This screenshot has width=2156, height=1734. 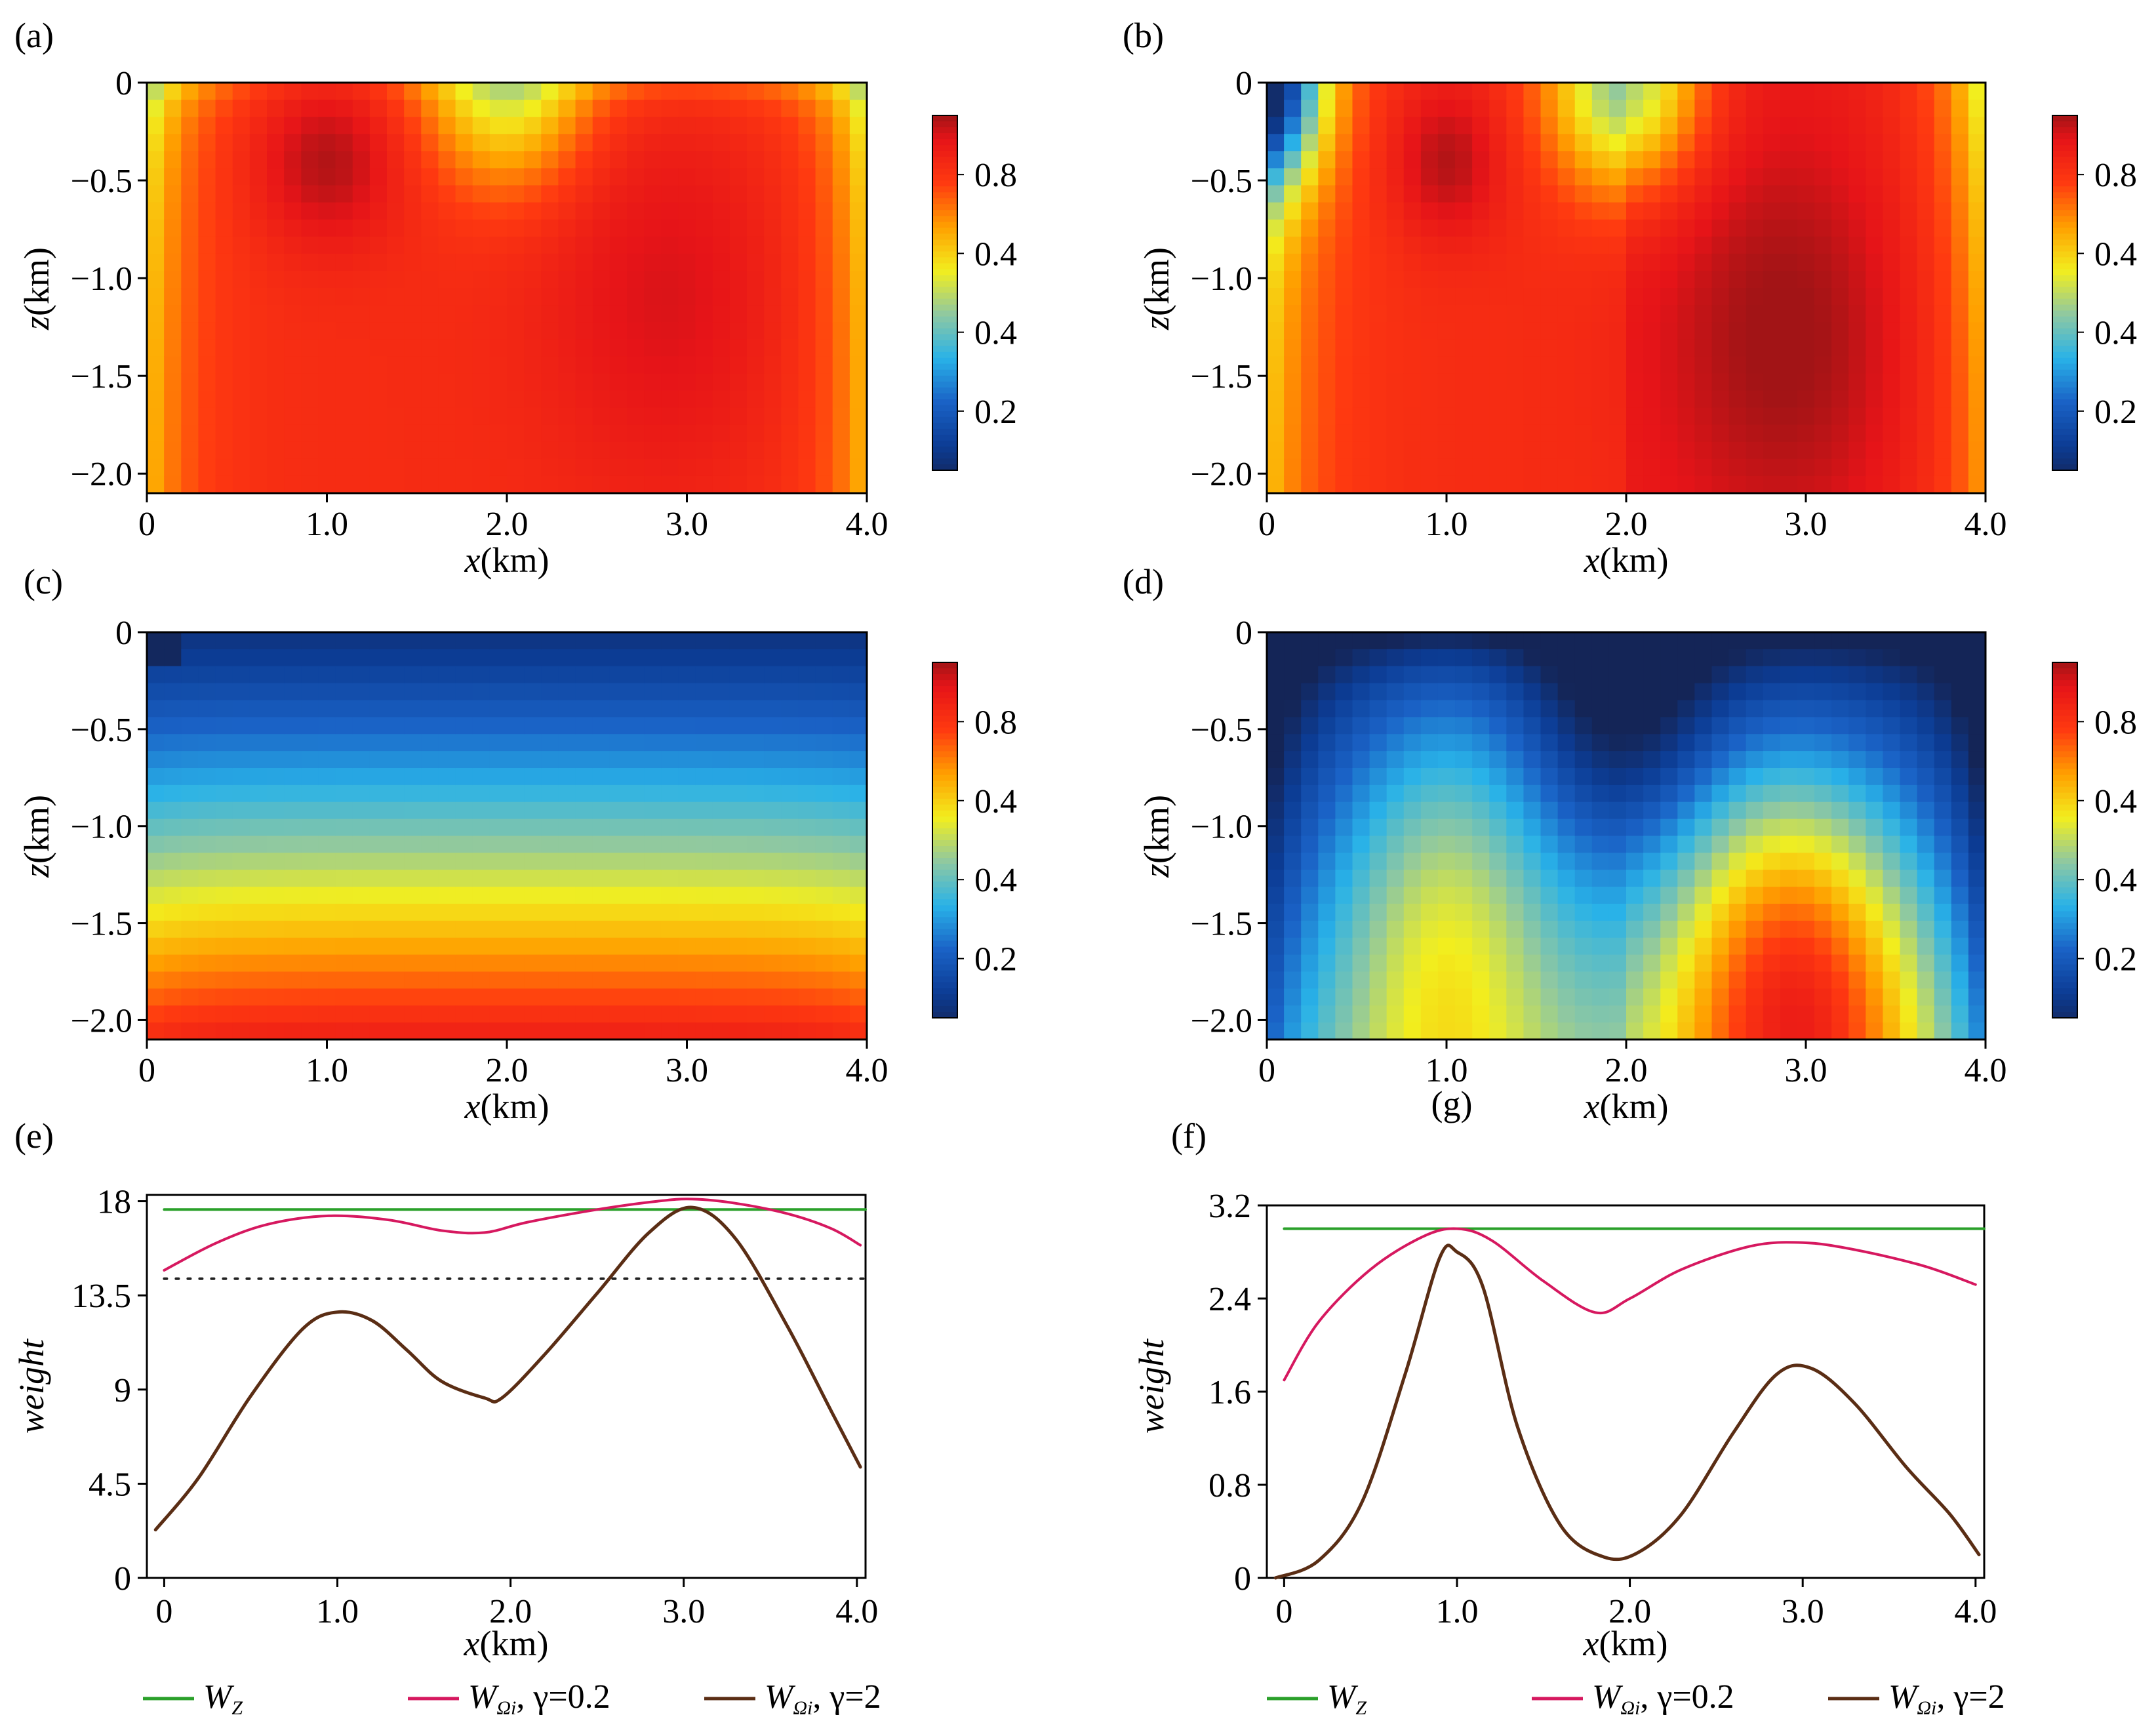 What do you see at coordinates (1634, 560) in the screenshot?
I see `x-axis-unit: (km)` at bounding box center [1634, 560].